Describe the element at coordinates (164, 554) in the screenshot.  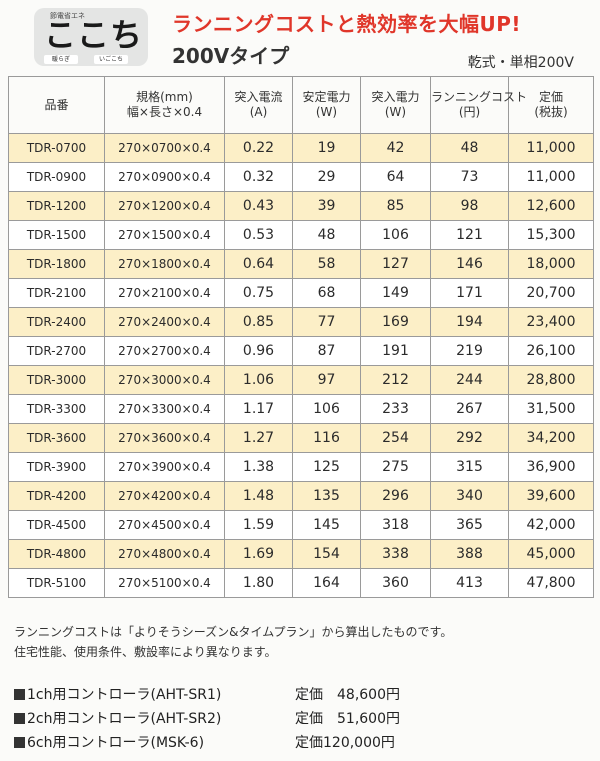
I see `table-cell: 270×4800×0.4` at that location.